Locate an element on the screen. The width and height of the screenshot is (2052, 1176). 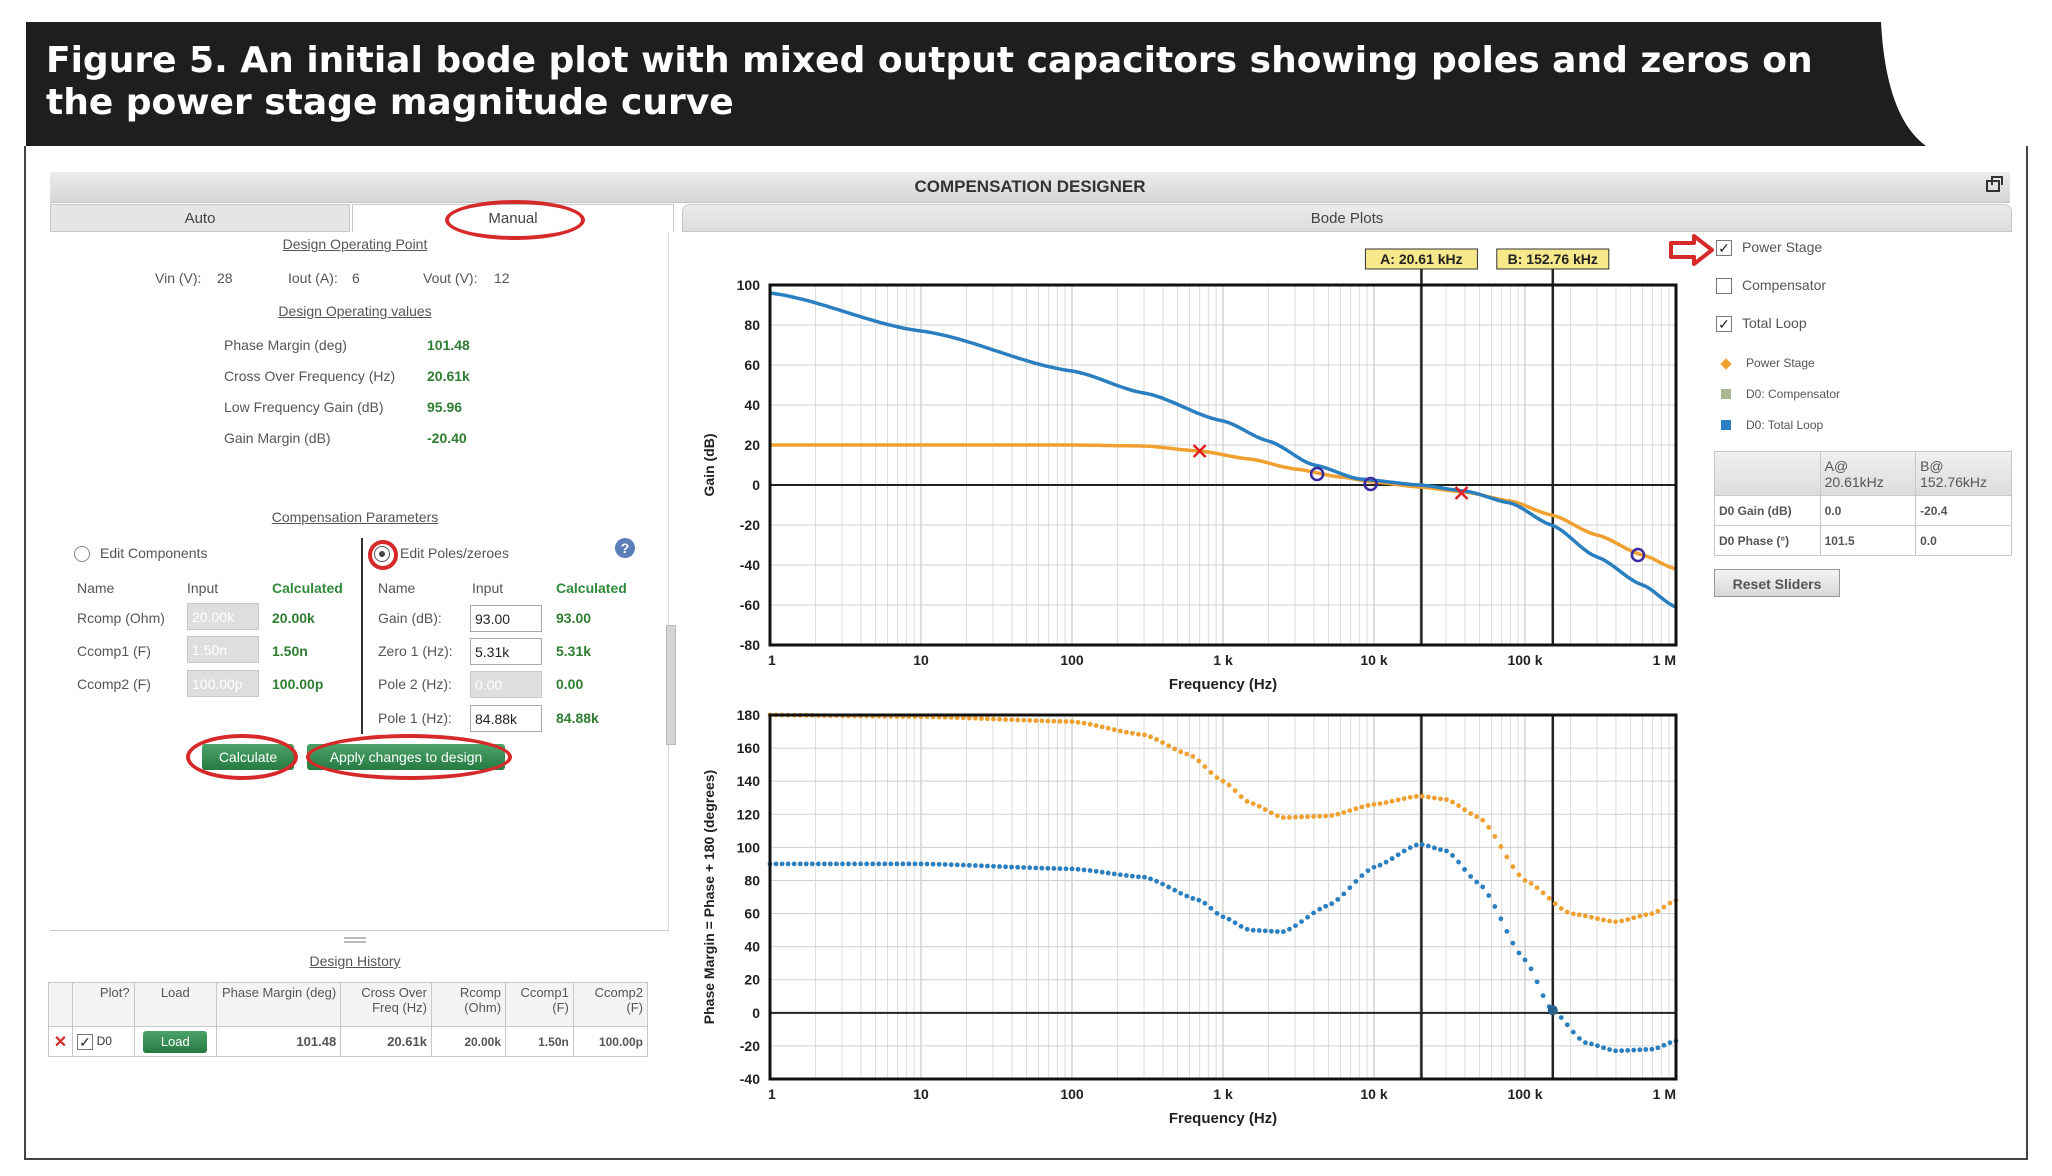
tab-manual: Manual is located at coordinates (513, 218).